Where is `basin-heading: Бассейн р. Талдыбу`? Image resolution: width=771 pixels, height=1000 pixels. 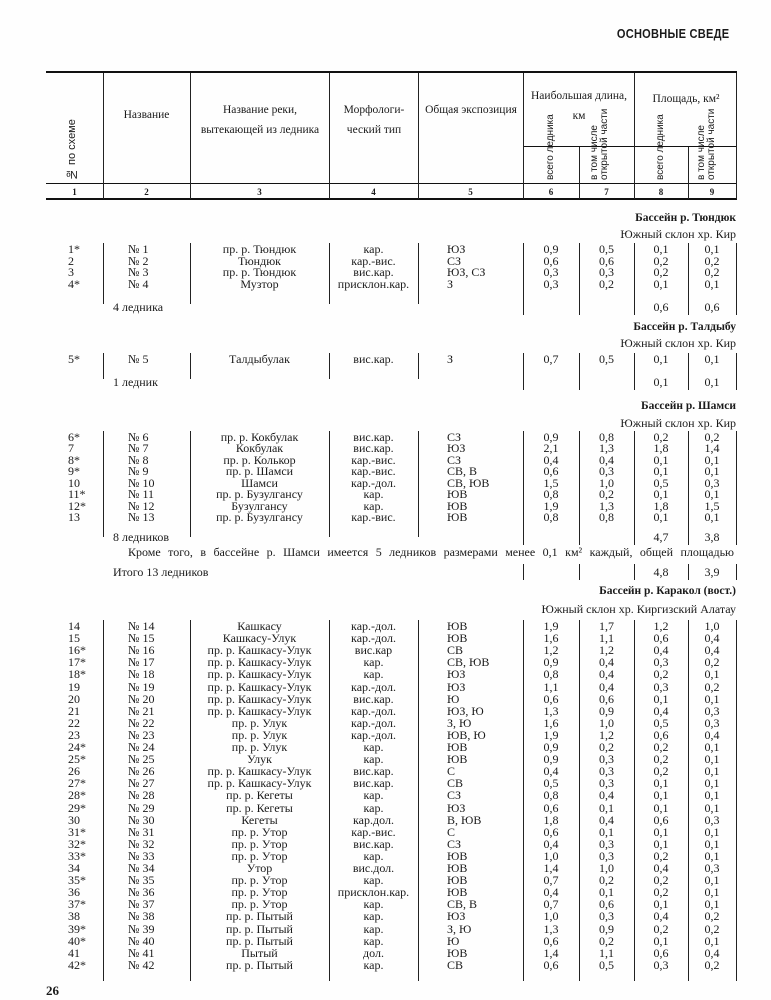
basin-heading: Бассейн р. Талдыбу is located at coordinates (684, 327).